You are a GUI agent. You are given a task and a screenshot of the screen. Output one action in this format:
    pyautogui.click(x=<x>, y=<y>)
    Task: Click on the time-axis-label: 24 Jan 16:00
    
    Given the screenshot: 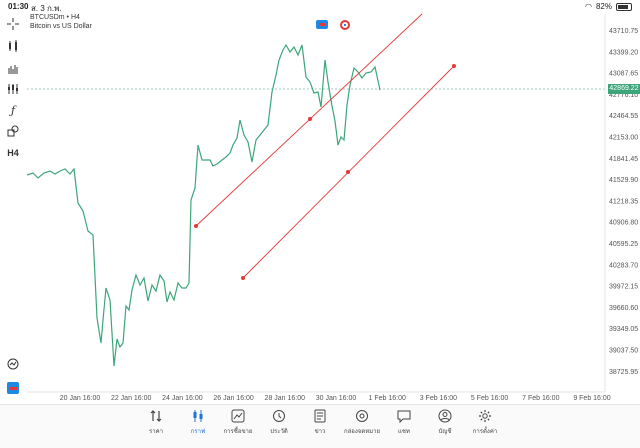 What is the action you would take?
    pyautogui.click(x=182, y=398)
    